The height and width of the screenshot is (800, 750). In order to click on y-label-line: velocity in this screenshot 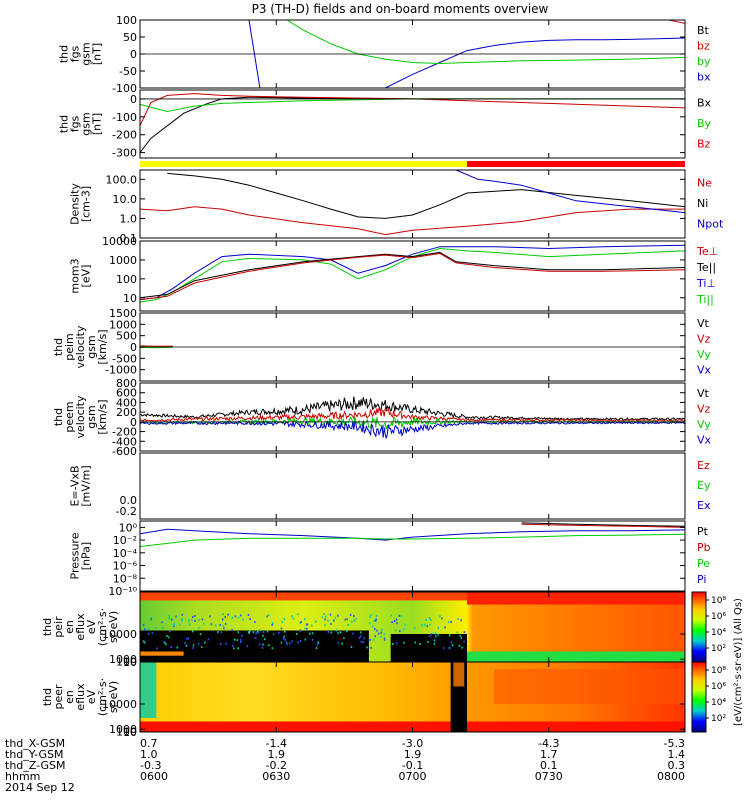, I will do `click(80, 416)`.